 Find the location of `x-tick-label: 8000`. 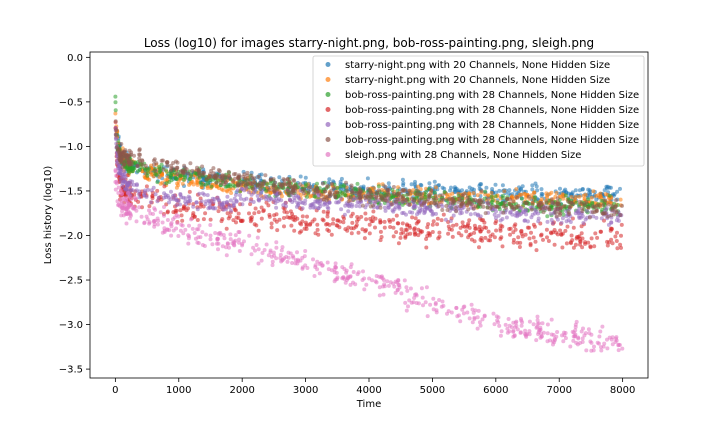

x-tick-label: 8000 is located at coordinates (622, 390).